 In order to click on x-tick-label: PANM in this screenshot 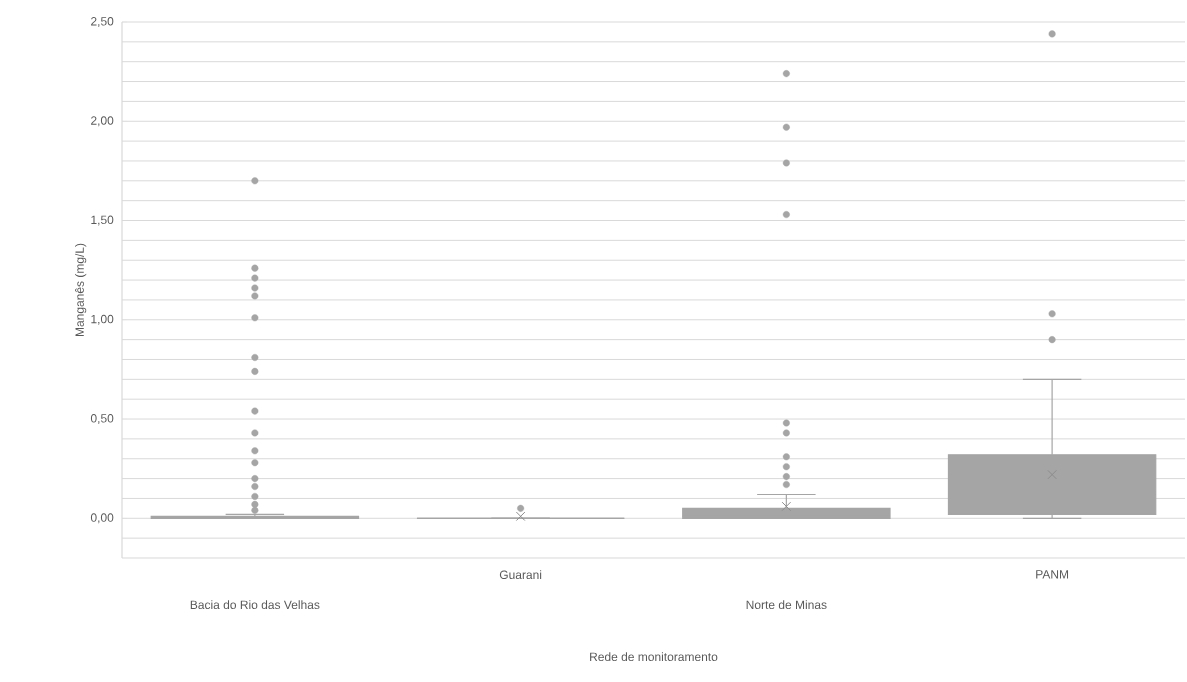, I will do `click(1052, 574)`.